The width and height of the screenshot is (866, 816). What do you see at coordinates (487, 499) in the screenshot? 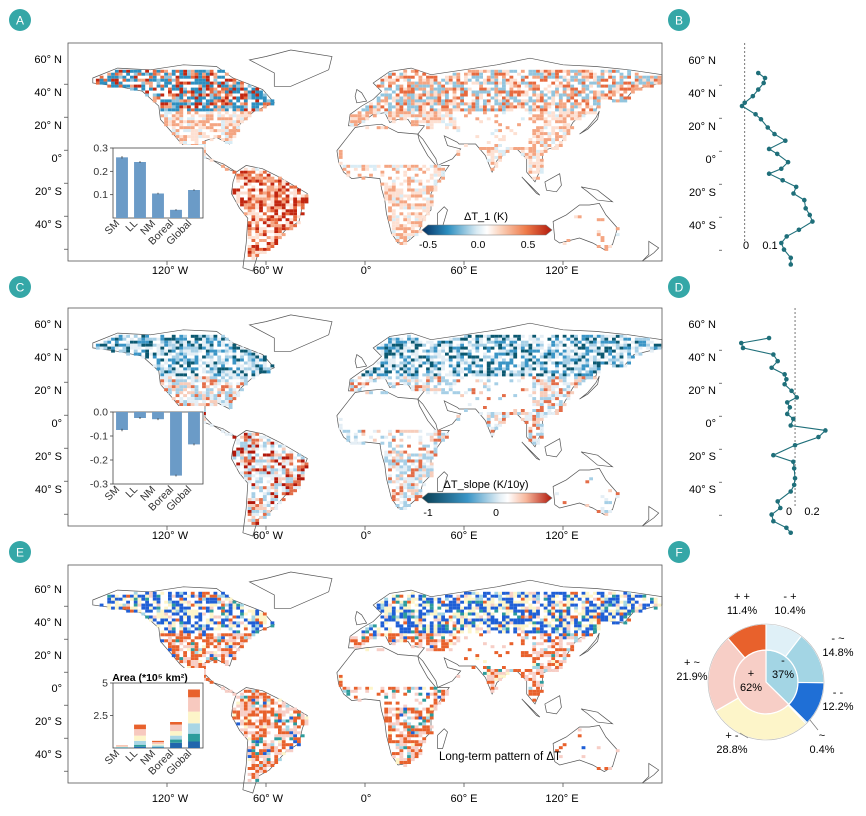
I see `colorbar-c: ΔT_slope (K/10y) -1 0` at bounding box center [487, 499].